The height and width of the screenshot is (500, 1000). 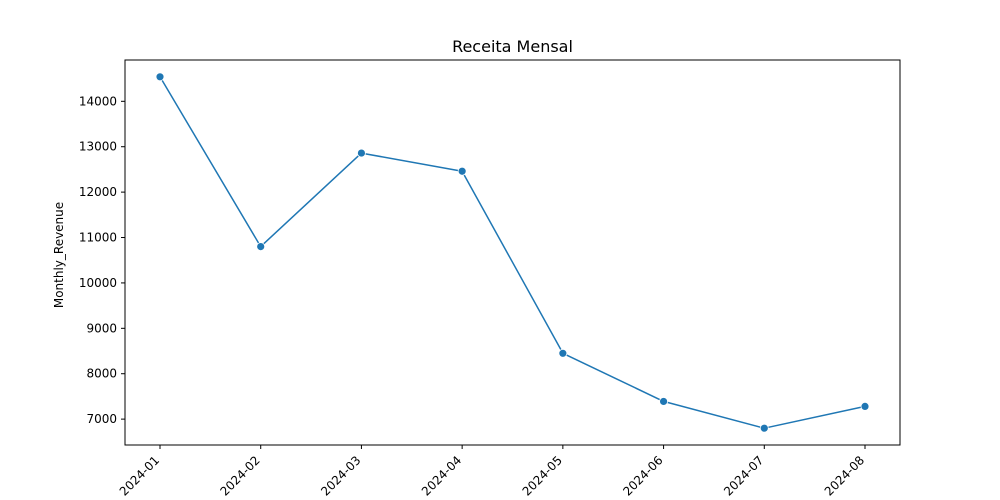 What do you see at coordinates (101, 419) in the screenshot?
I see `y-tick-label: 7000` at bounding box center [101, 419].